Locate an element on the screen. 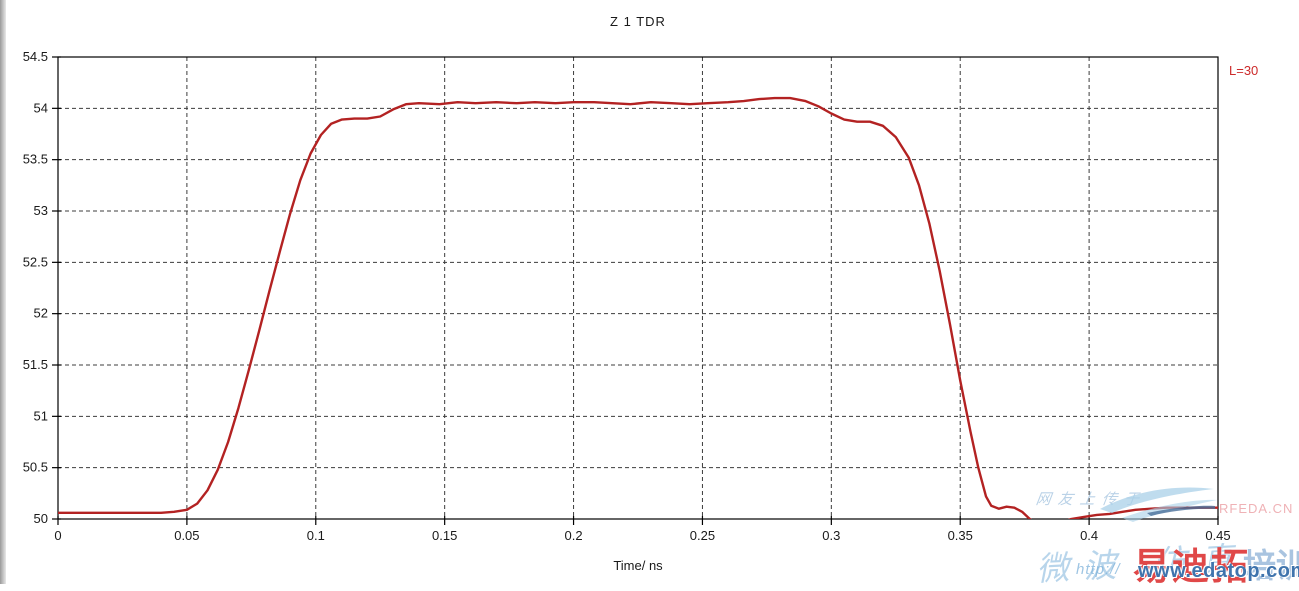  x-tick-label: 0 is located at coordinates (57, 535).